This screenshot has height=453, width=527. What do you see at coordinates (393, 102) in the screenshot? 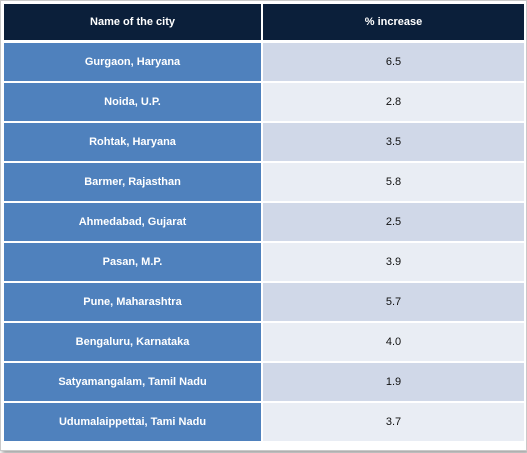
I see `percent-increase-cell: 2.8` at bounding box center [393, 102].